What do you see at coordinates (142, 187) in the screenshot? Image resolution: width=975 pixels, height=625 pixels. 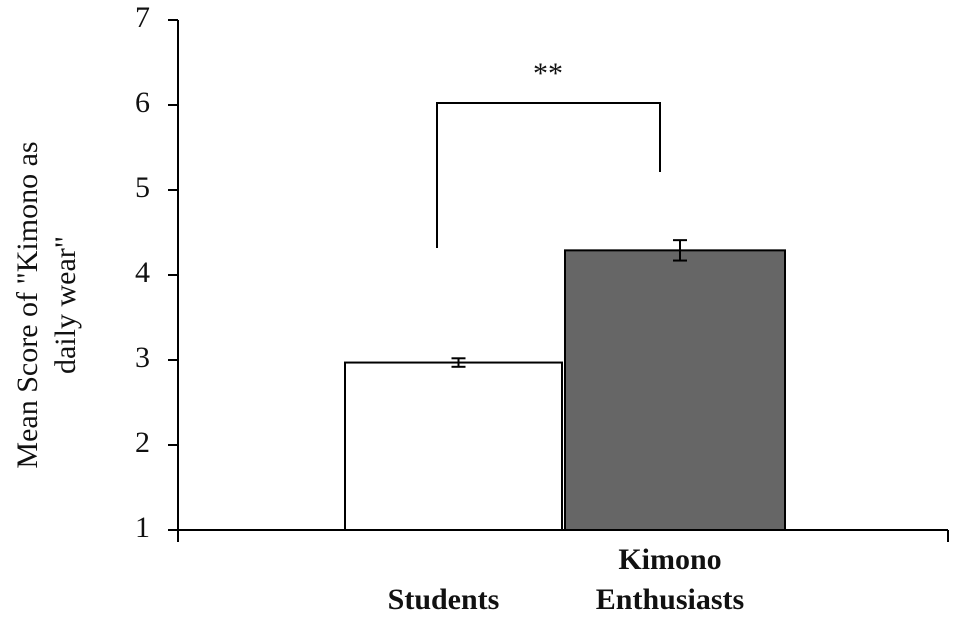 I see `y-tick-label: 5` at bounding box center [142, 187].